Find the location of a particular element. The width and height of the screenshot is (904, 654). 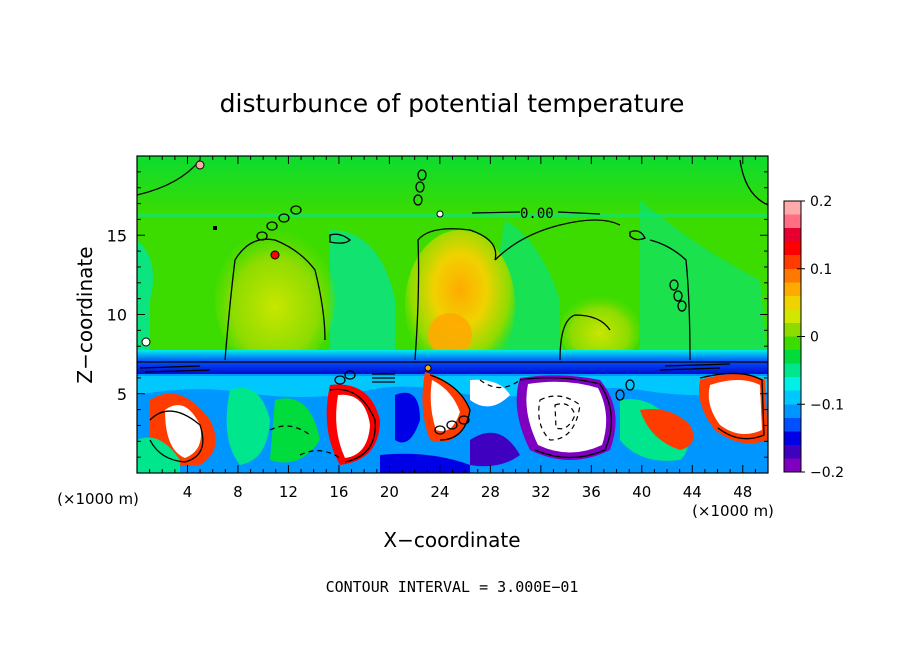

chart-title: disturbunce of potential temperature is located at coordinates (452, 103).